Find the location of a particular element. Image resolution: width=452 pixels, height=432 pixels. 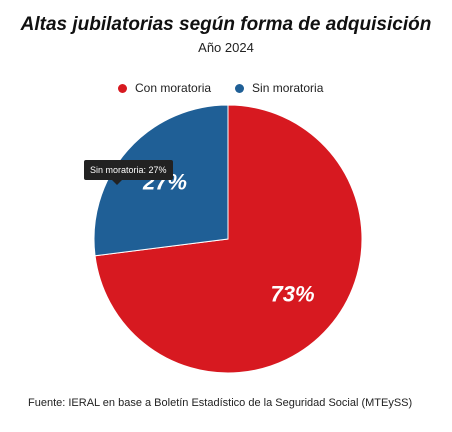

legend-label-con-moratoria: Con moratoria is located at coordinates (173, 88).